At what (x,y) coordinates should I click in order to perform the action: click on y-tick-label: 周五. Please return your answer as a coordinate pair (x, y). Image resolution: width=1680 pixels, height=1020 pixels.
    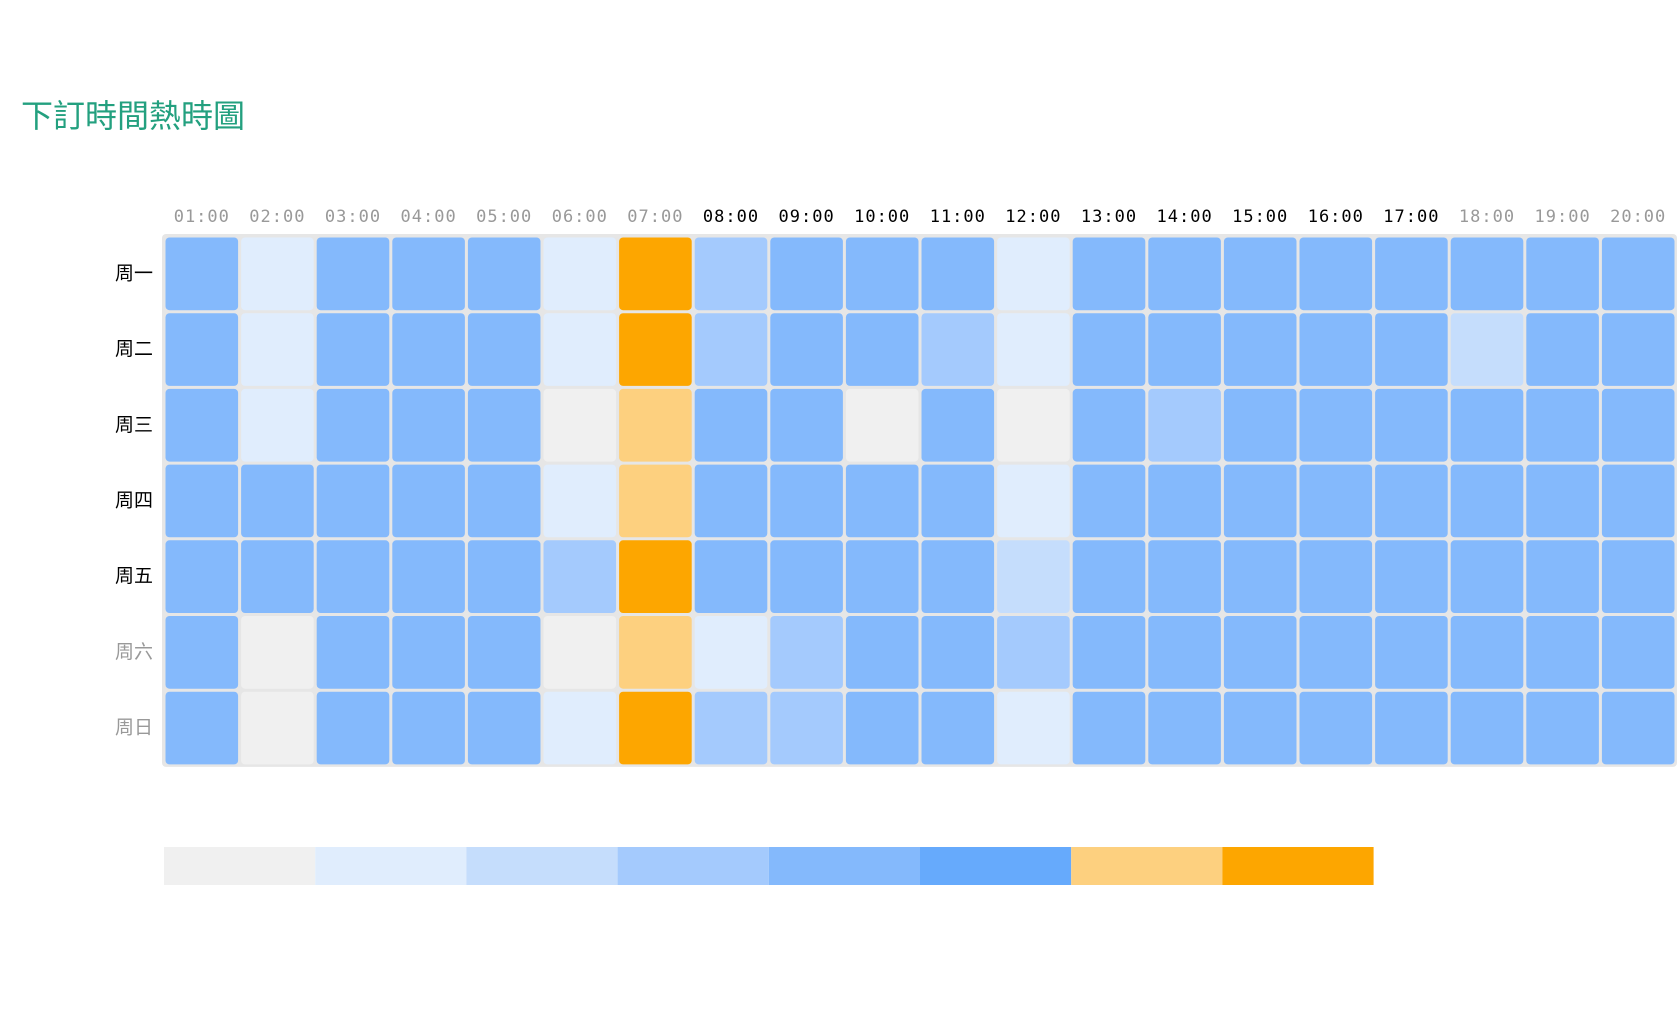
    Looking at the image, I should click on (134, 576).